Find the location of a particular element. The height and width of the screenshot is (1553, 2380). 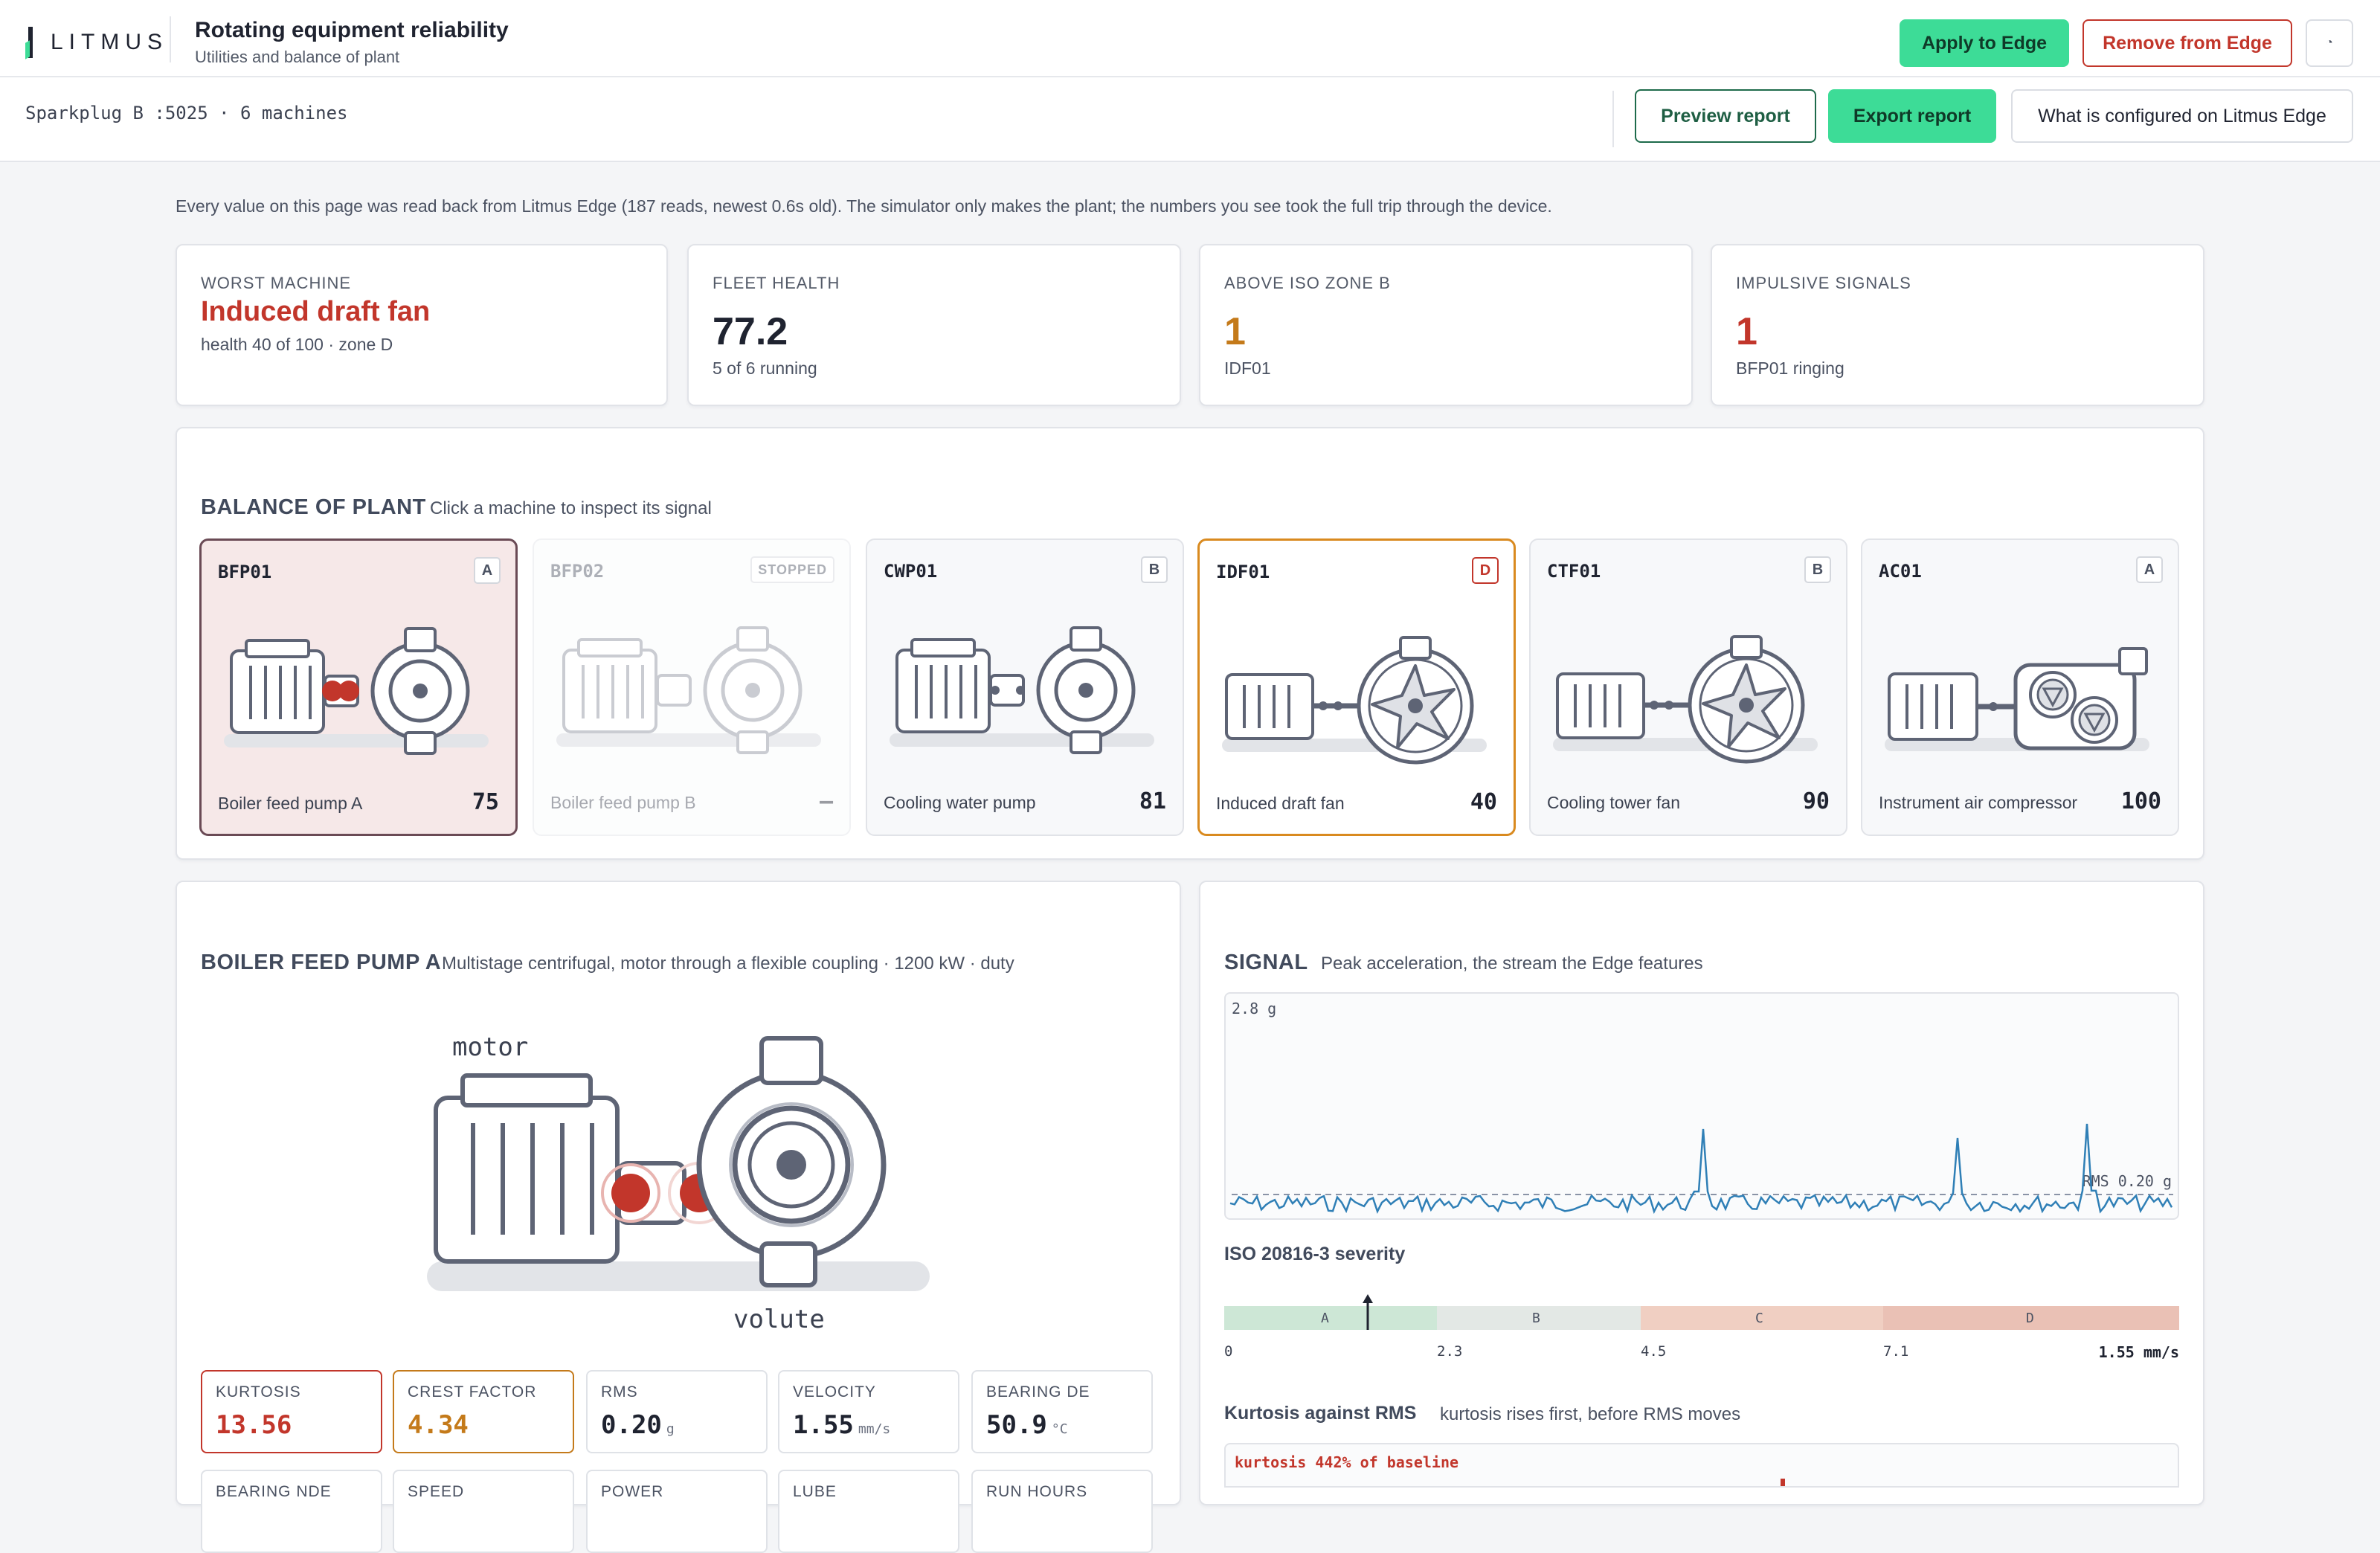

iso-zone-label: D is located at coordinates (2030, 1318).